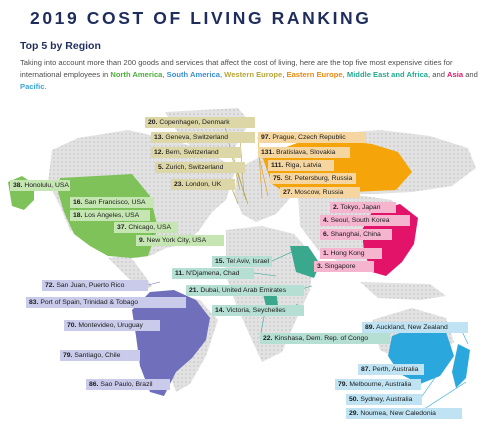 The width and height of the screenshot is (500, 424). Describe the element at coordinates (212, 273) in the screenshot. I see `city: N'Djamena, Chad` at that location.